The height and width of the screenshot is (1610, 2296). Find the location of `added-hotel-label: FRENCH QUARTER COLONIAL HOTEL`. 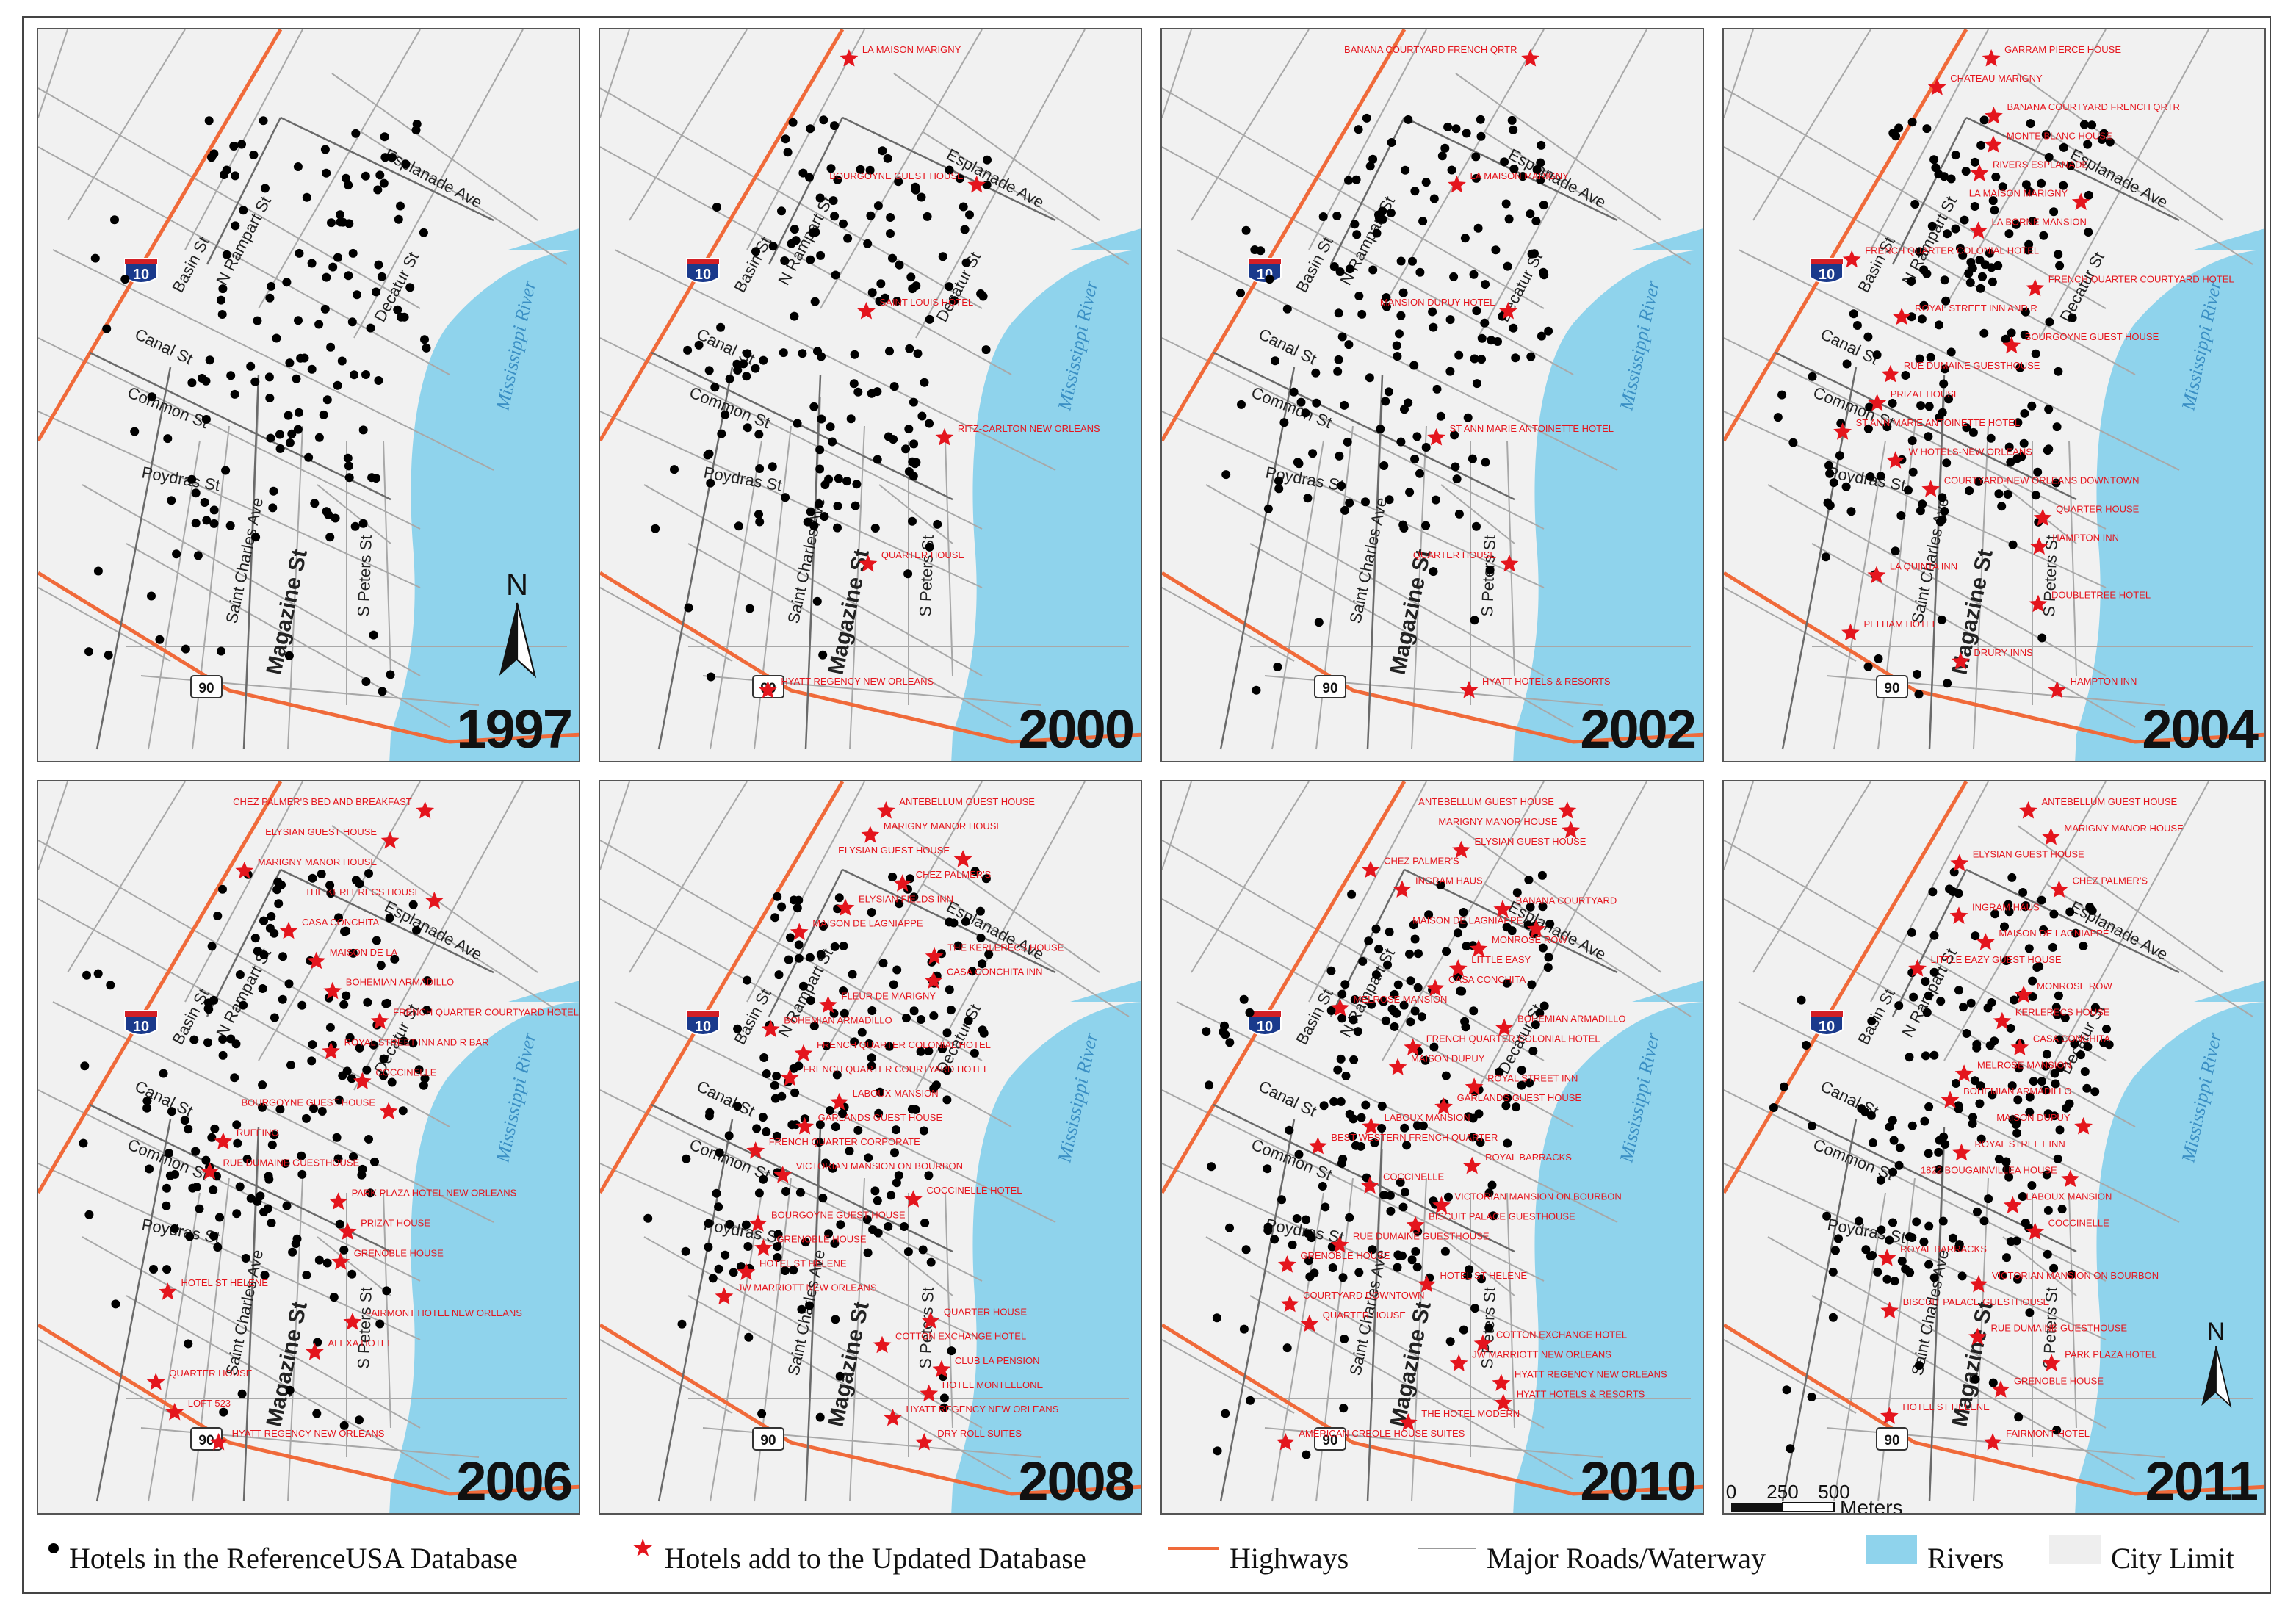

added-hotel-label: FRENCH QUARTER COLONIAL HOTEL is located at coordinates (904, 1044).